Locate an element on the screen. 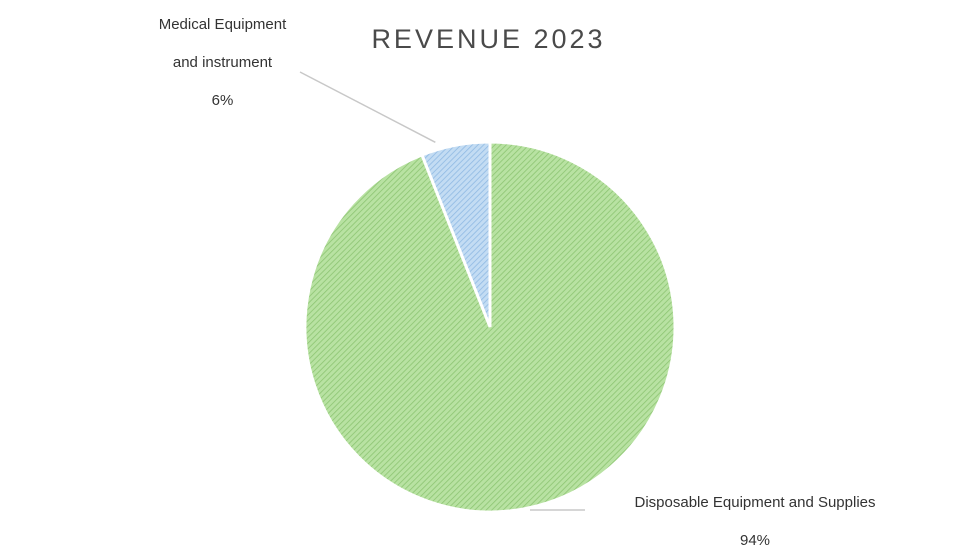  data-label-medical-name-line1: Medical Equipment is located at coordinates (222, 24).